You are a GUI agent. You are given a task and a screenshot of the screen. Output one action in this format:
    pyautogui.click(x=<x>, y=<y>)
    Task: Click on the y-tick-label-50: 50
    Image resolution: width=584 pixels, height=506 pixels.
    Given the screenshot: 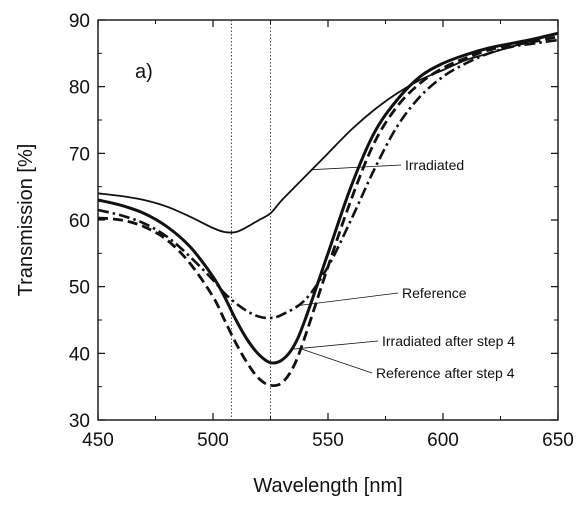 What is the action you would take?
    pyautogui.click(x=79, y=288)
    